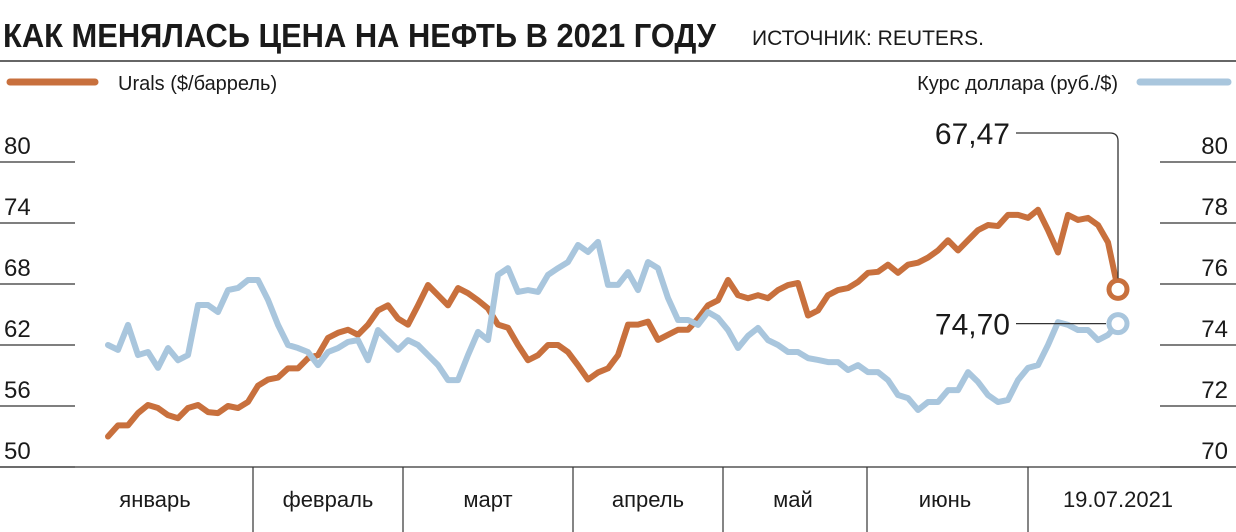 The height and width of the screenshot is (532, 1236). What do you see at coordinates (793, 499) in the screenshot?
I see `x-tick-label: май` at bounding box center [793, 499].